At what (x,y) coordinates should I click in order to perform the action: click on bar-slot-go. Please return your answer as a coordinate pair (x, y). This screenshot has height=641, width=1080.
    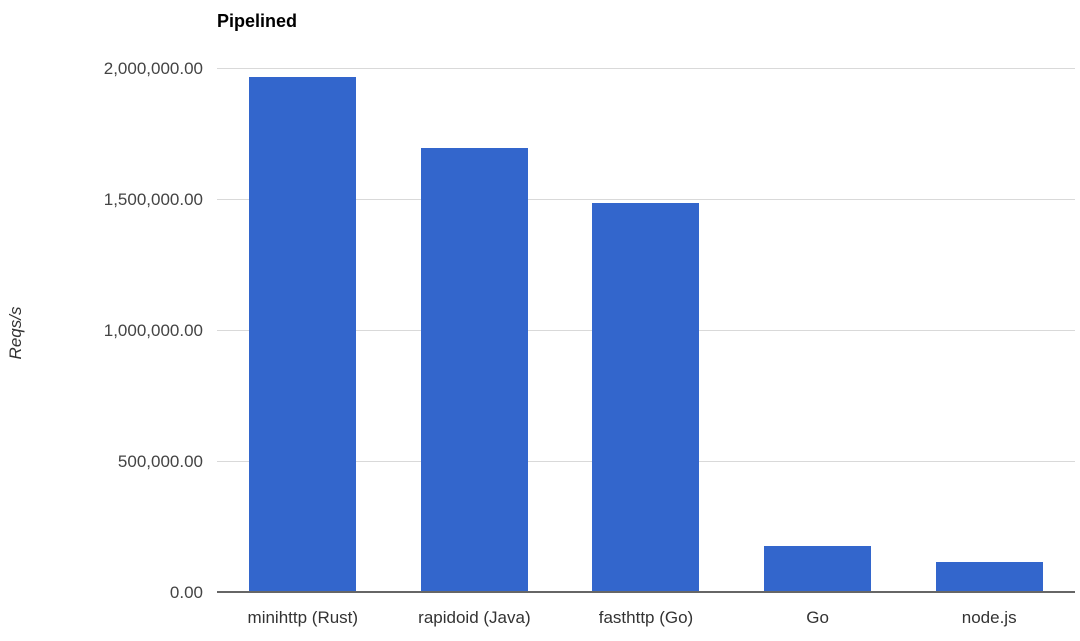
    Looking at the image, I should click on (818, 331).